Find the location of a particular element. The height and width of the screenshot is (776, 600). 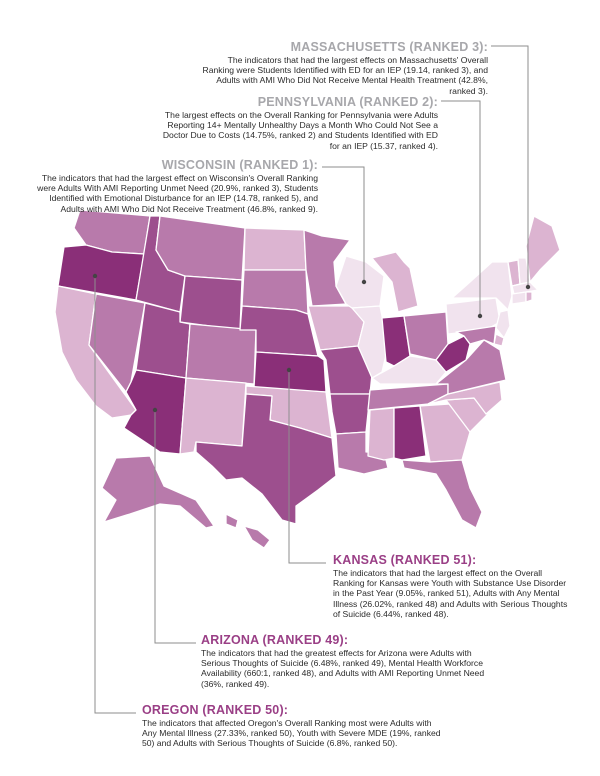

state-MA is located at coordinates (525, 288).